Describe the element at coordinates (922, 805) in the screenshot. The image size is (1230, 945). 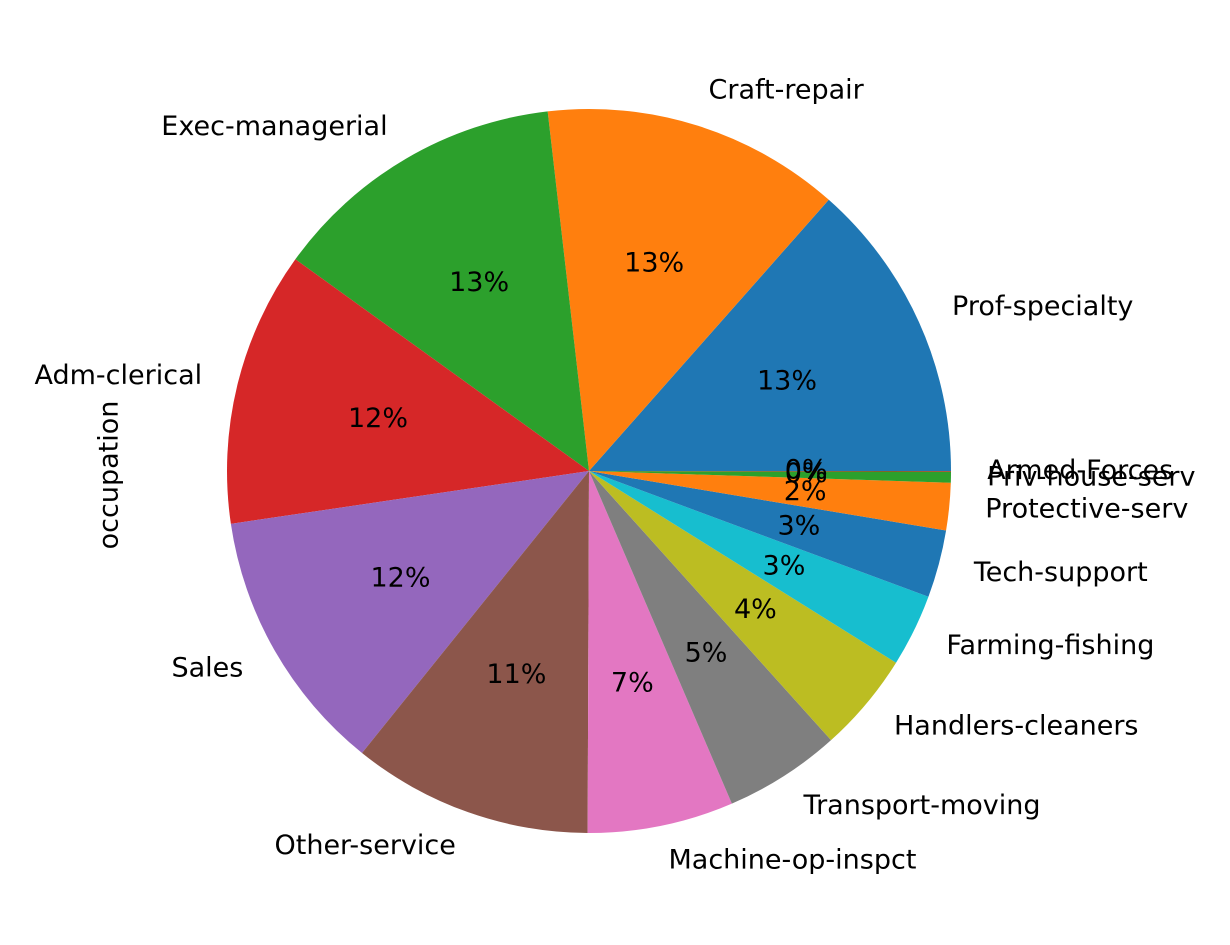
I see `category-label-transport-moving: Transport-moving` at that location.